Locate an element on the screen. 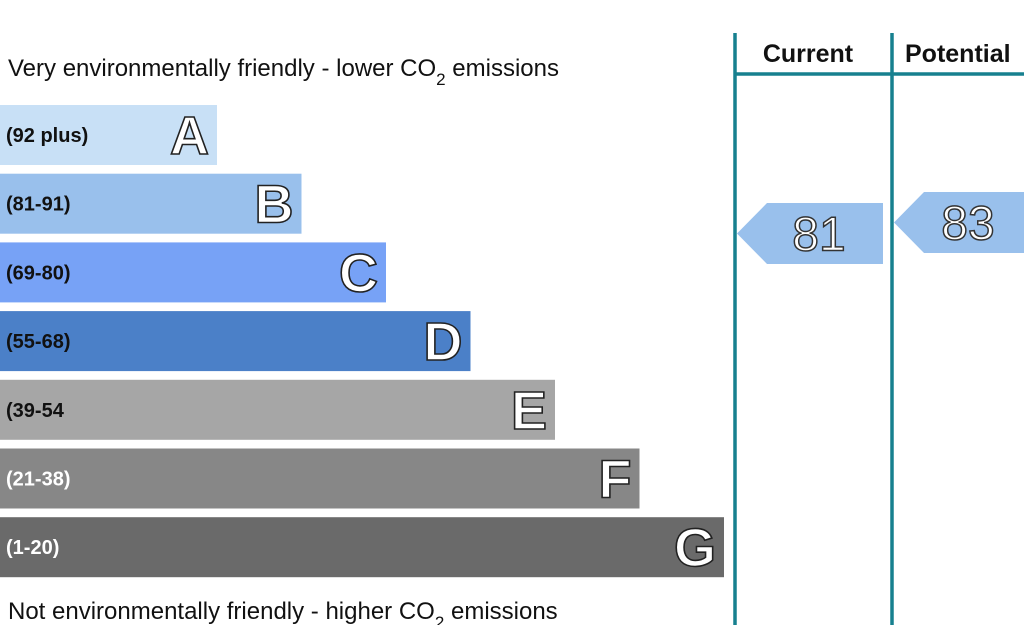 This screenshot has width=1024, height=625. band-range: (69-80) is located at coordinates (38, 273).